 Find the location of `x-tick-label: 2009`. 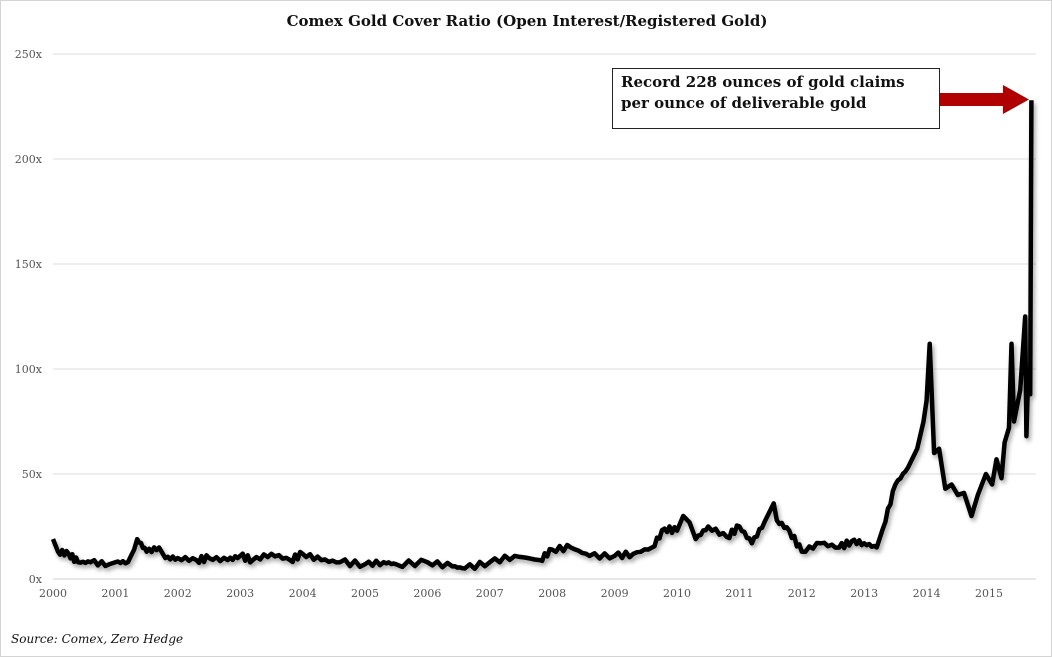

x-tick-label: 2009 is located at coordinates (615, 593).